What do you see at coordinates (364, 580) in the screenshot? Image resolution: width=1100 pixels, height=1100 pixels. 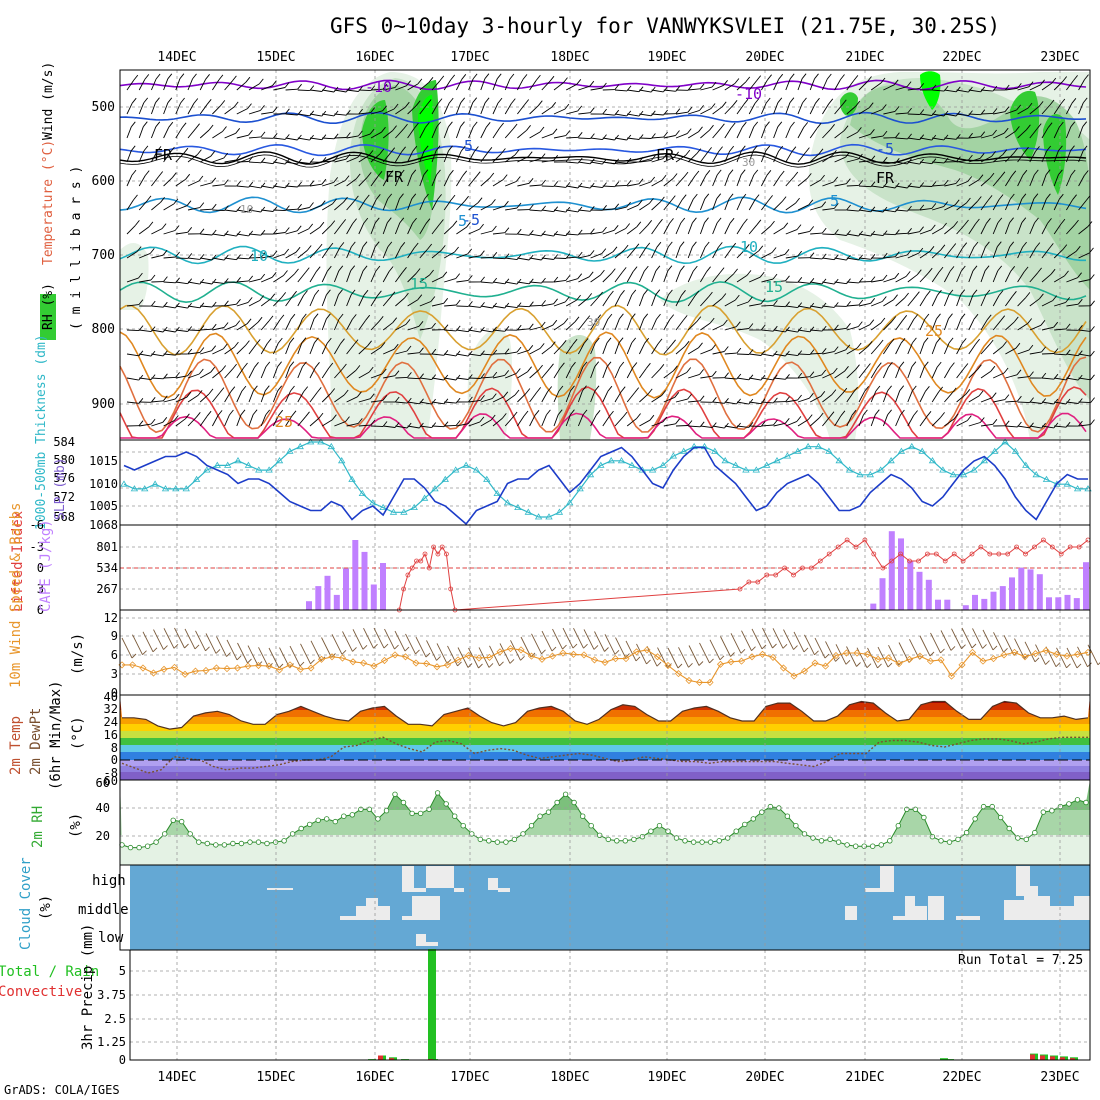 I see `cape-bar` at bounding box center [364, 580].